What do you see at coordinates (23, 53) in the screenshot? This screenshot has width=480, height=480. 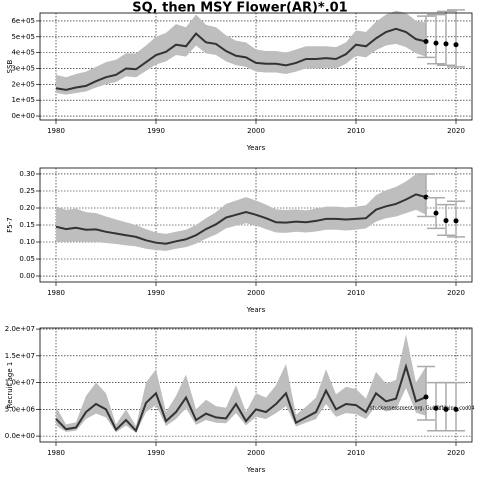 I see `y-tick-label: 4e+05` at bounding box center [23, 53].